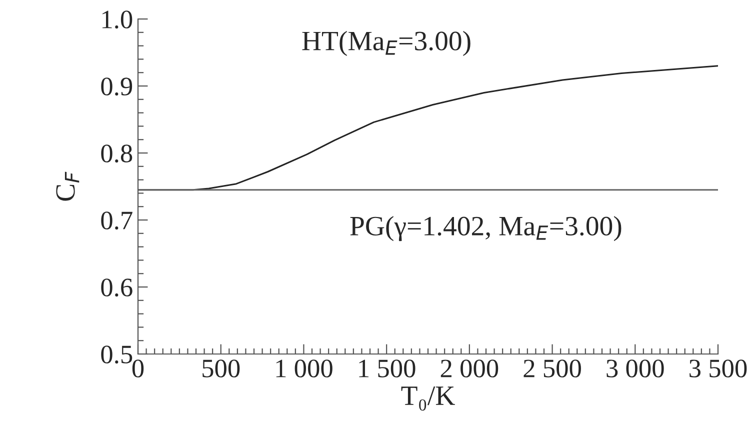  What do you see at coordinates (635, 369) in the screenshot?
I see `x-tick-label: 3 000` at bounding box center [635, 369].